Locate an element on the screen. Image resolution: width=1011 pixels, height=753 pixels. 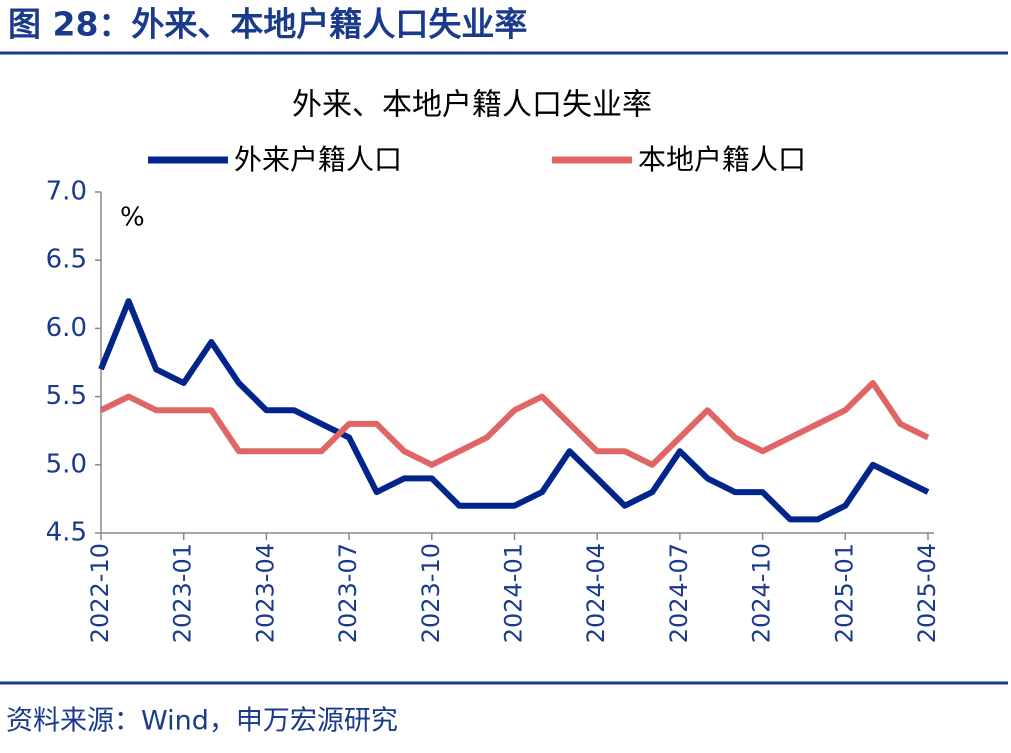
x-tick-label: 2024-01 is located at coordinates (514, 593).